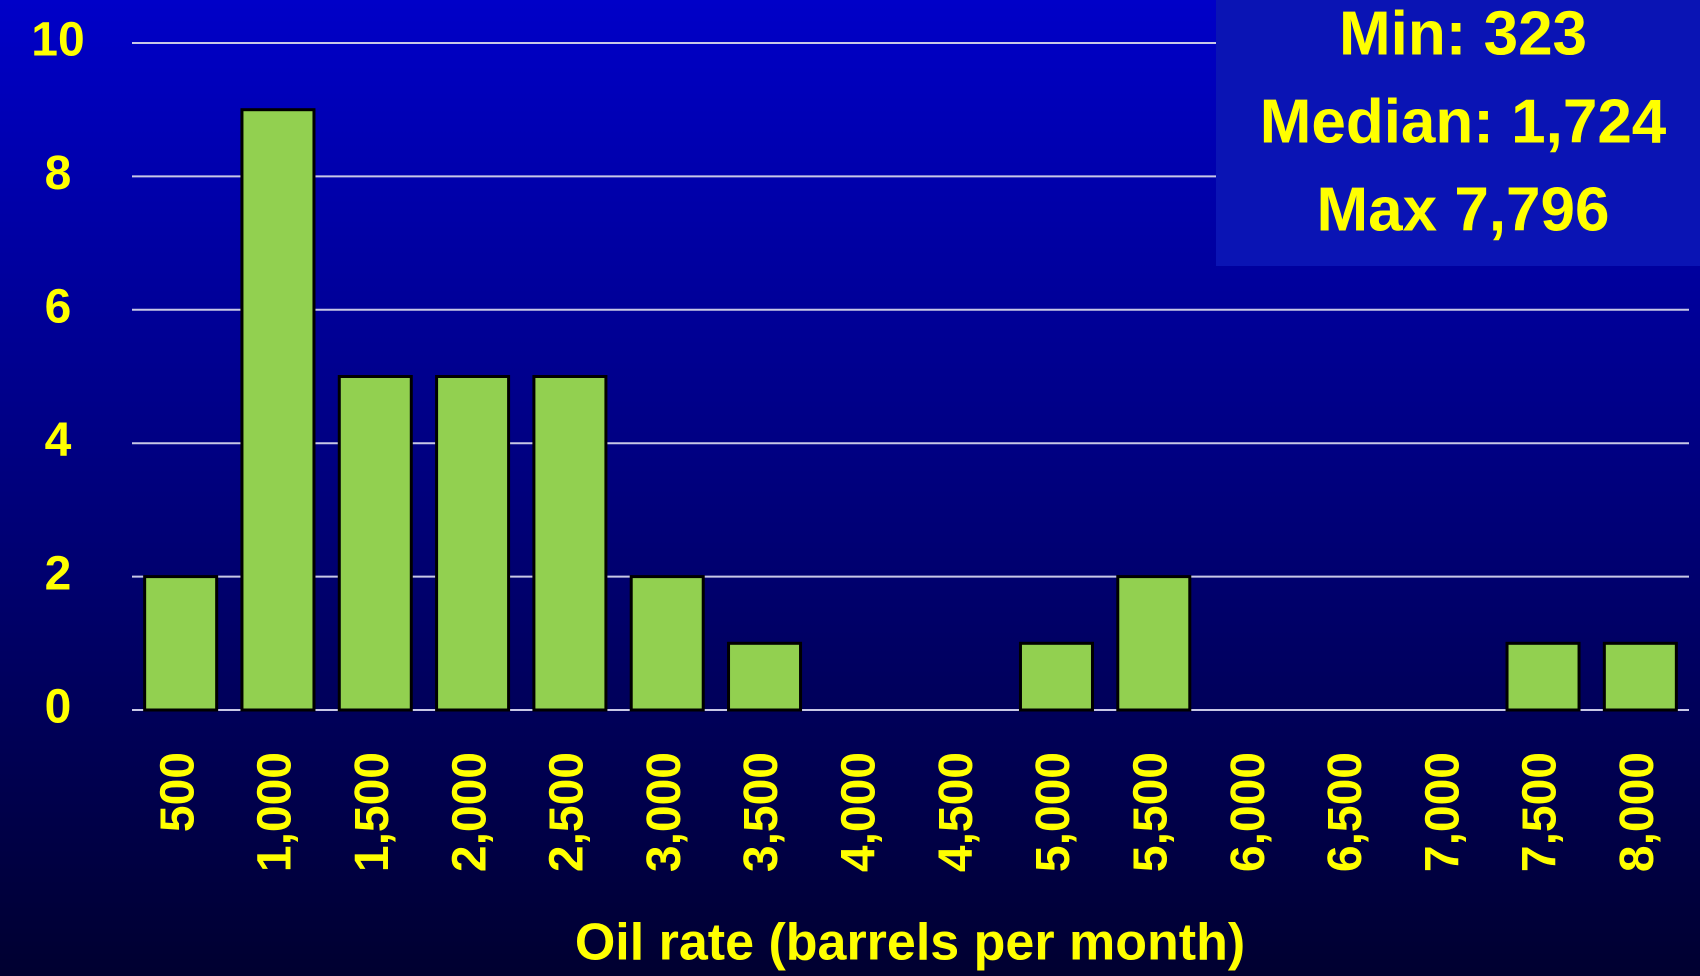  I want to click on y-tick-label: 2, so click(58, 573).